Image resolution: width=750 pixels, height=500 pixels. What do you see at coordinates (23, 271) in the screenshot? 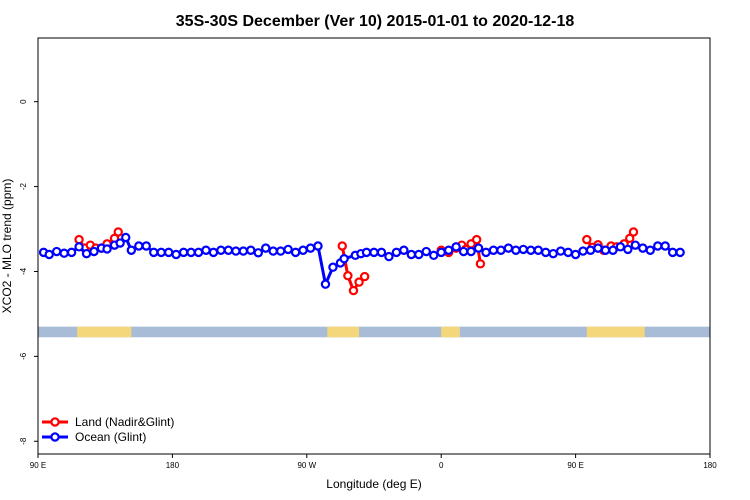
I see `y-tick-label: -4` at bounding box center [23, 271].